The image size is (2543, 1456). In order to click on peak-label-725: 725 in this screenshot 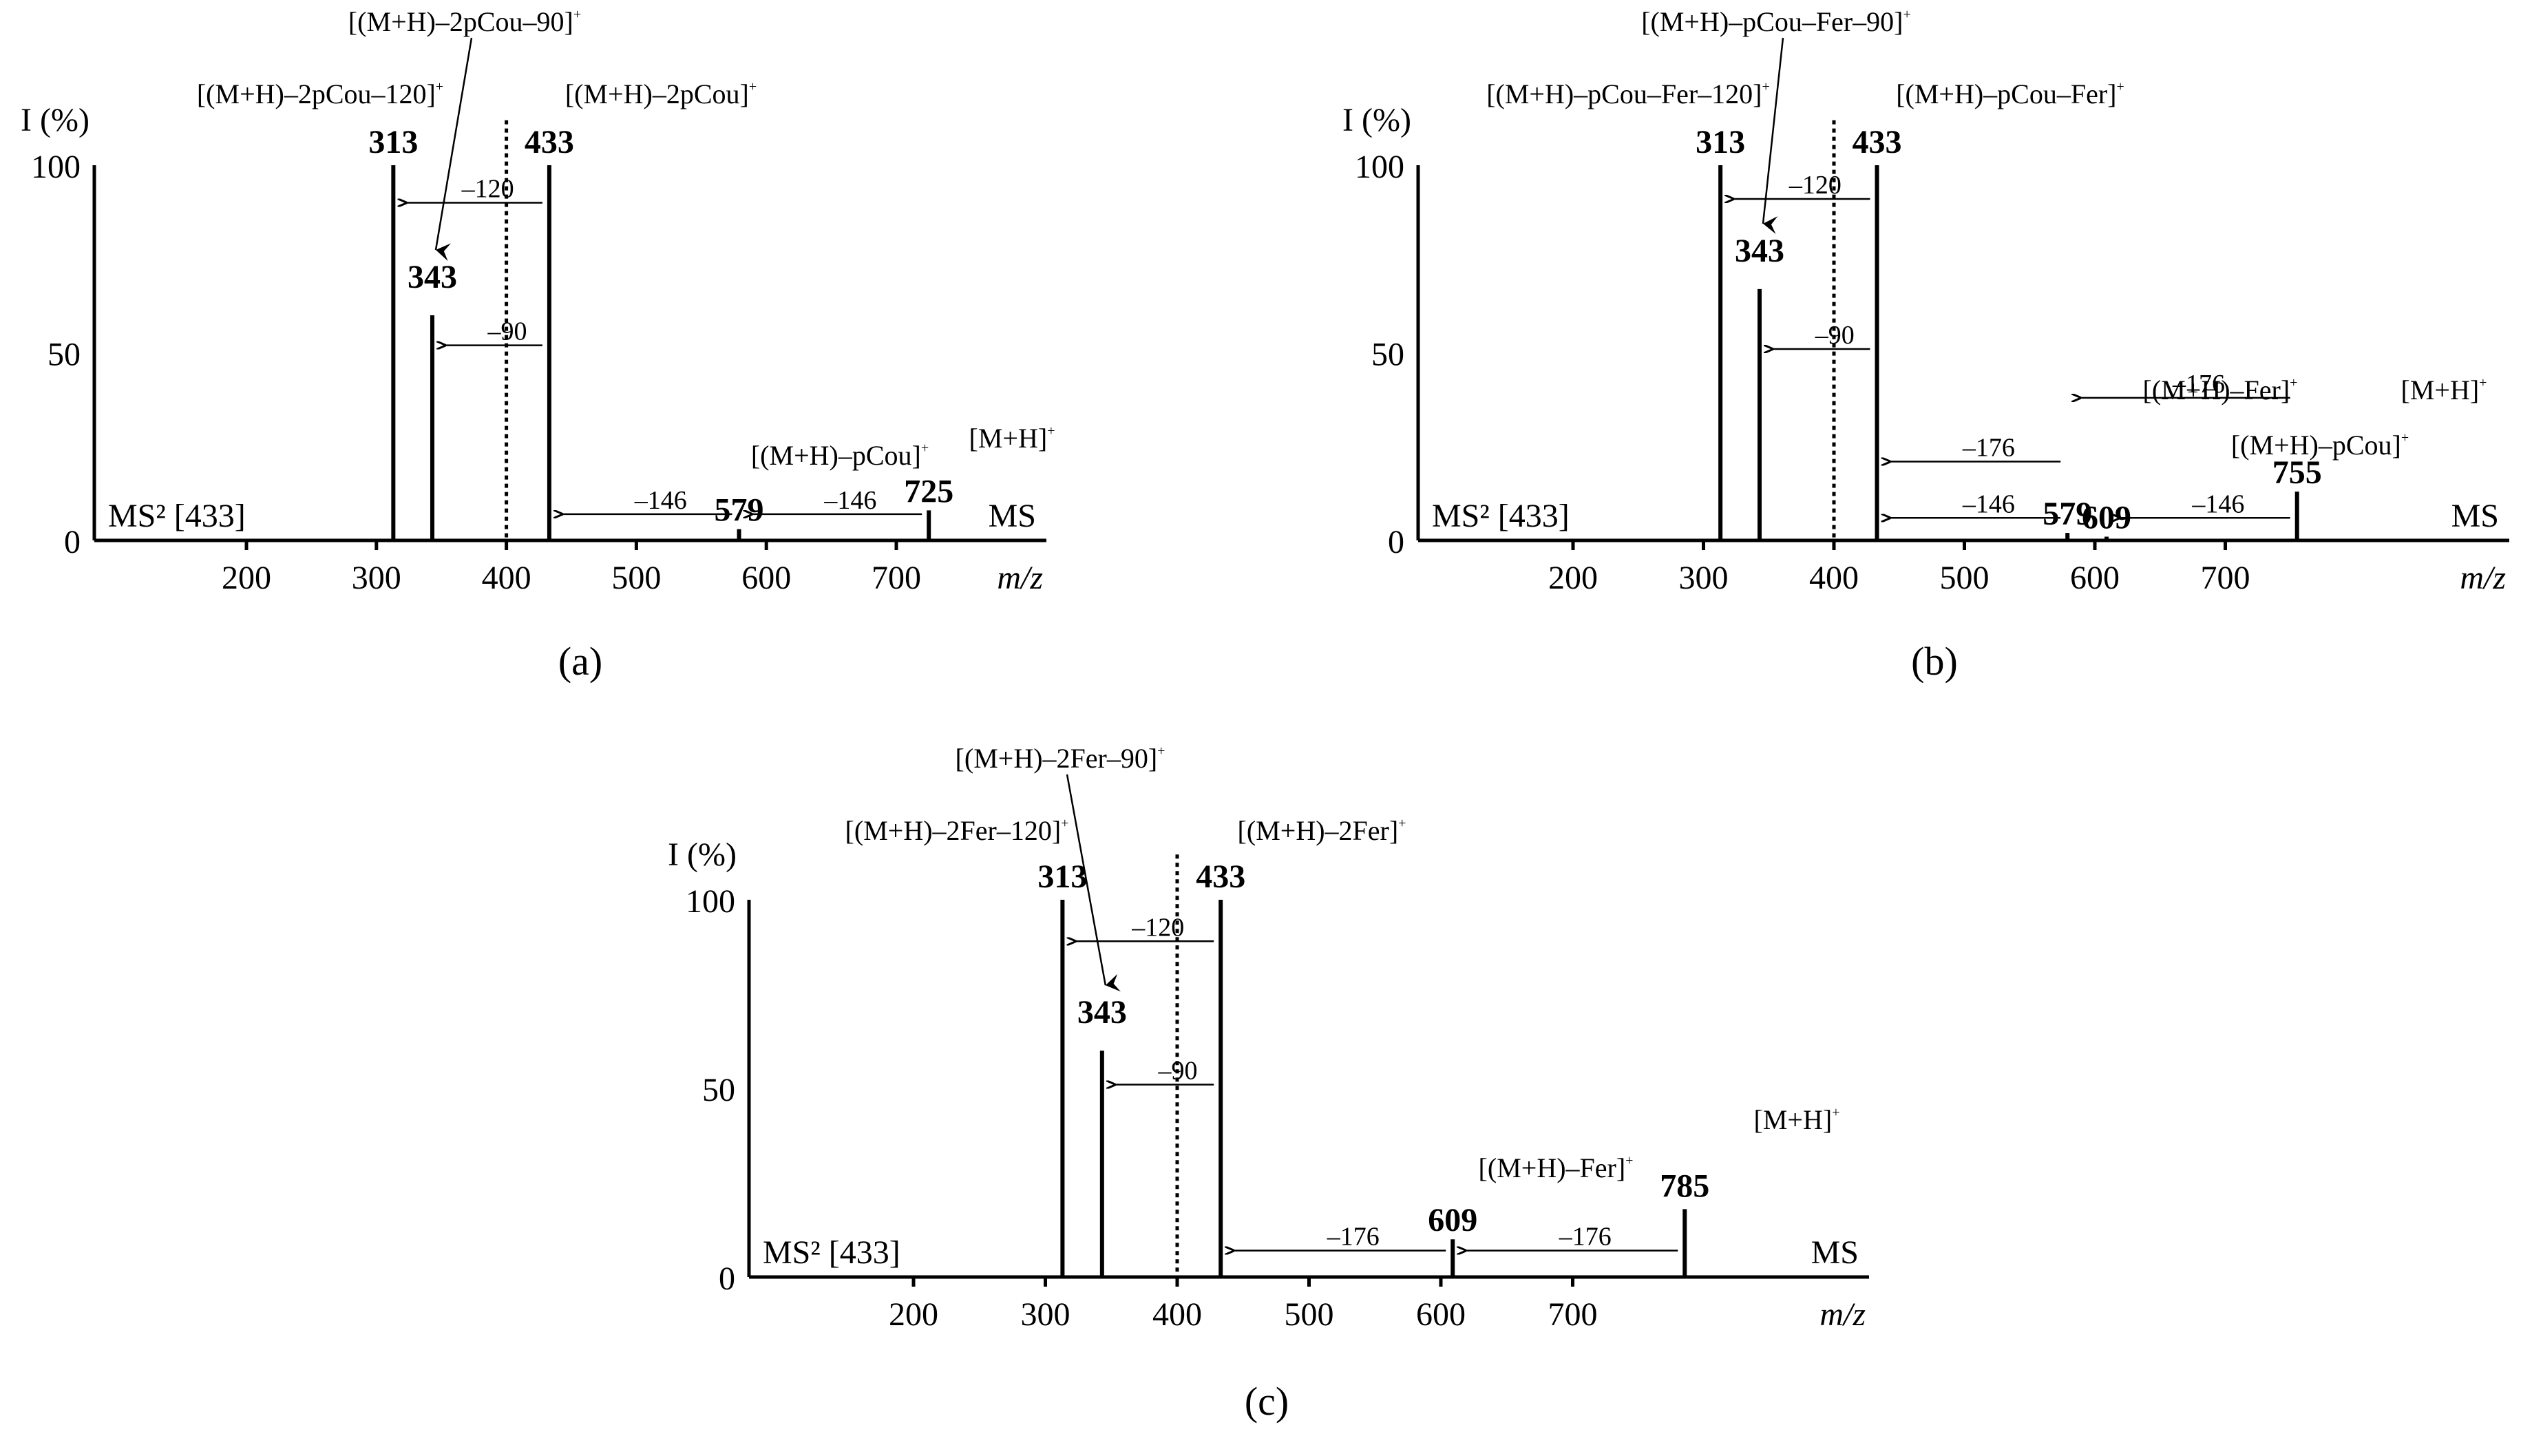, I will do `click(929, 491)`.